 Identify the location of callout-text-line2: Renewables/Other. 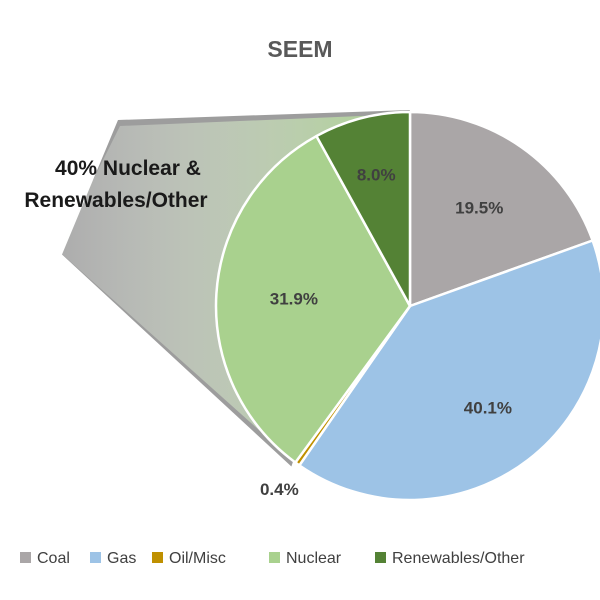
(115, 200).